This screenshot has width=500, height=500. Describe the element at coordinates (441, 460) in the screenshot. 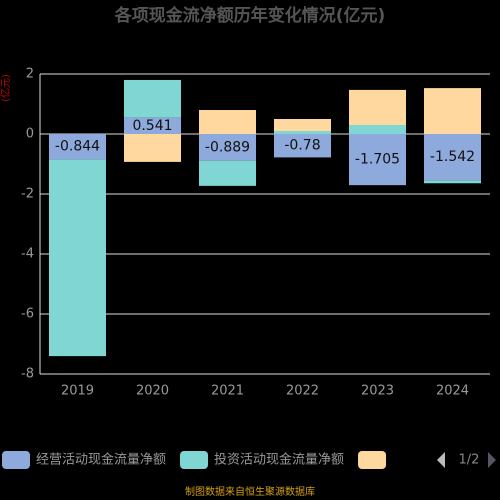

I see `legend-prev` at that location.